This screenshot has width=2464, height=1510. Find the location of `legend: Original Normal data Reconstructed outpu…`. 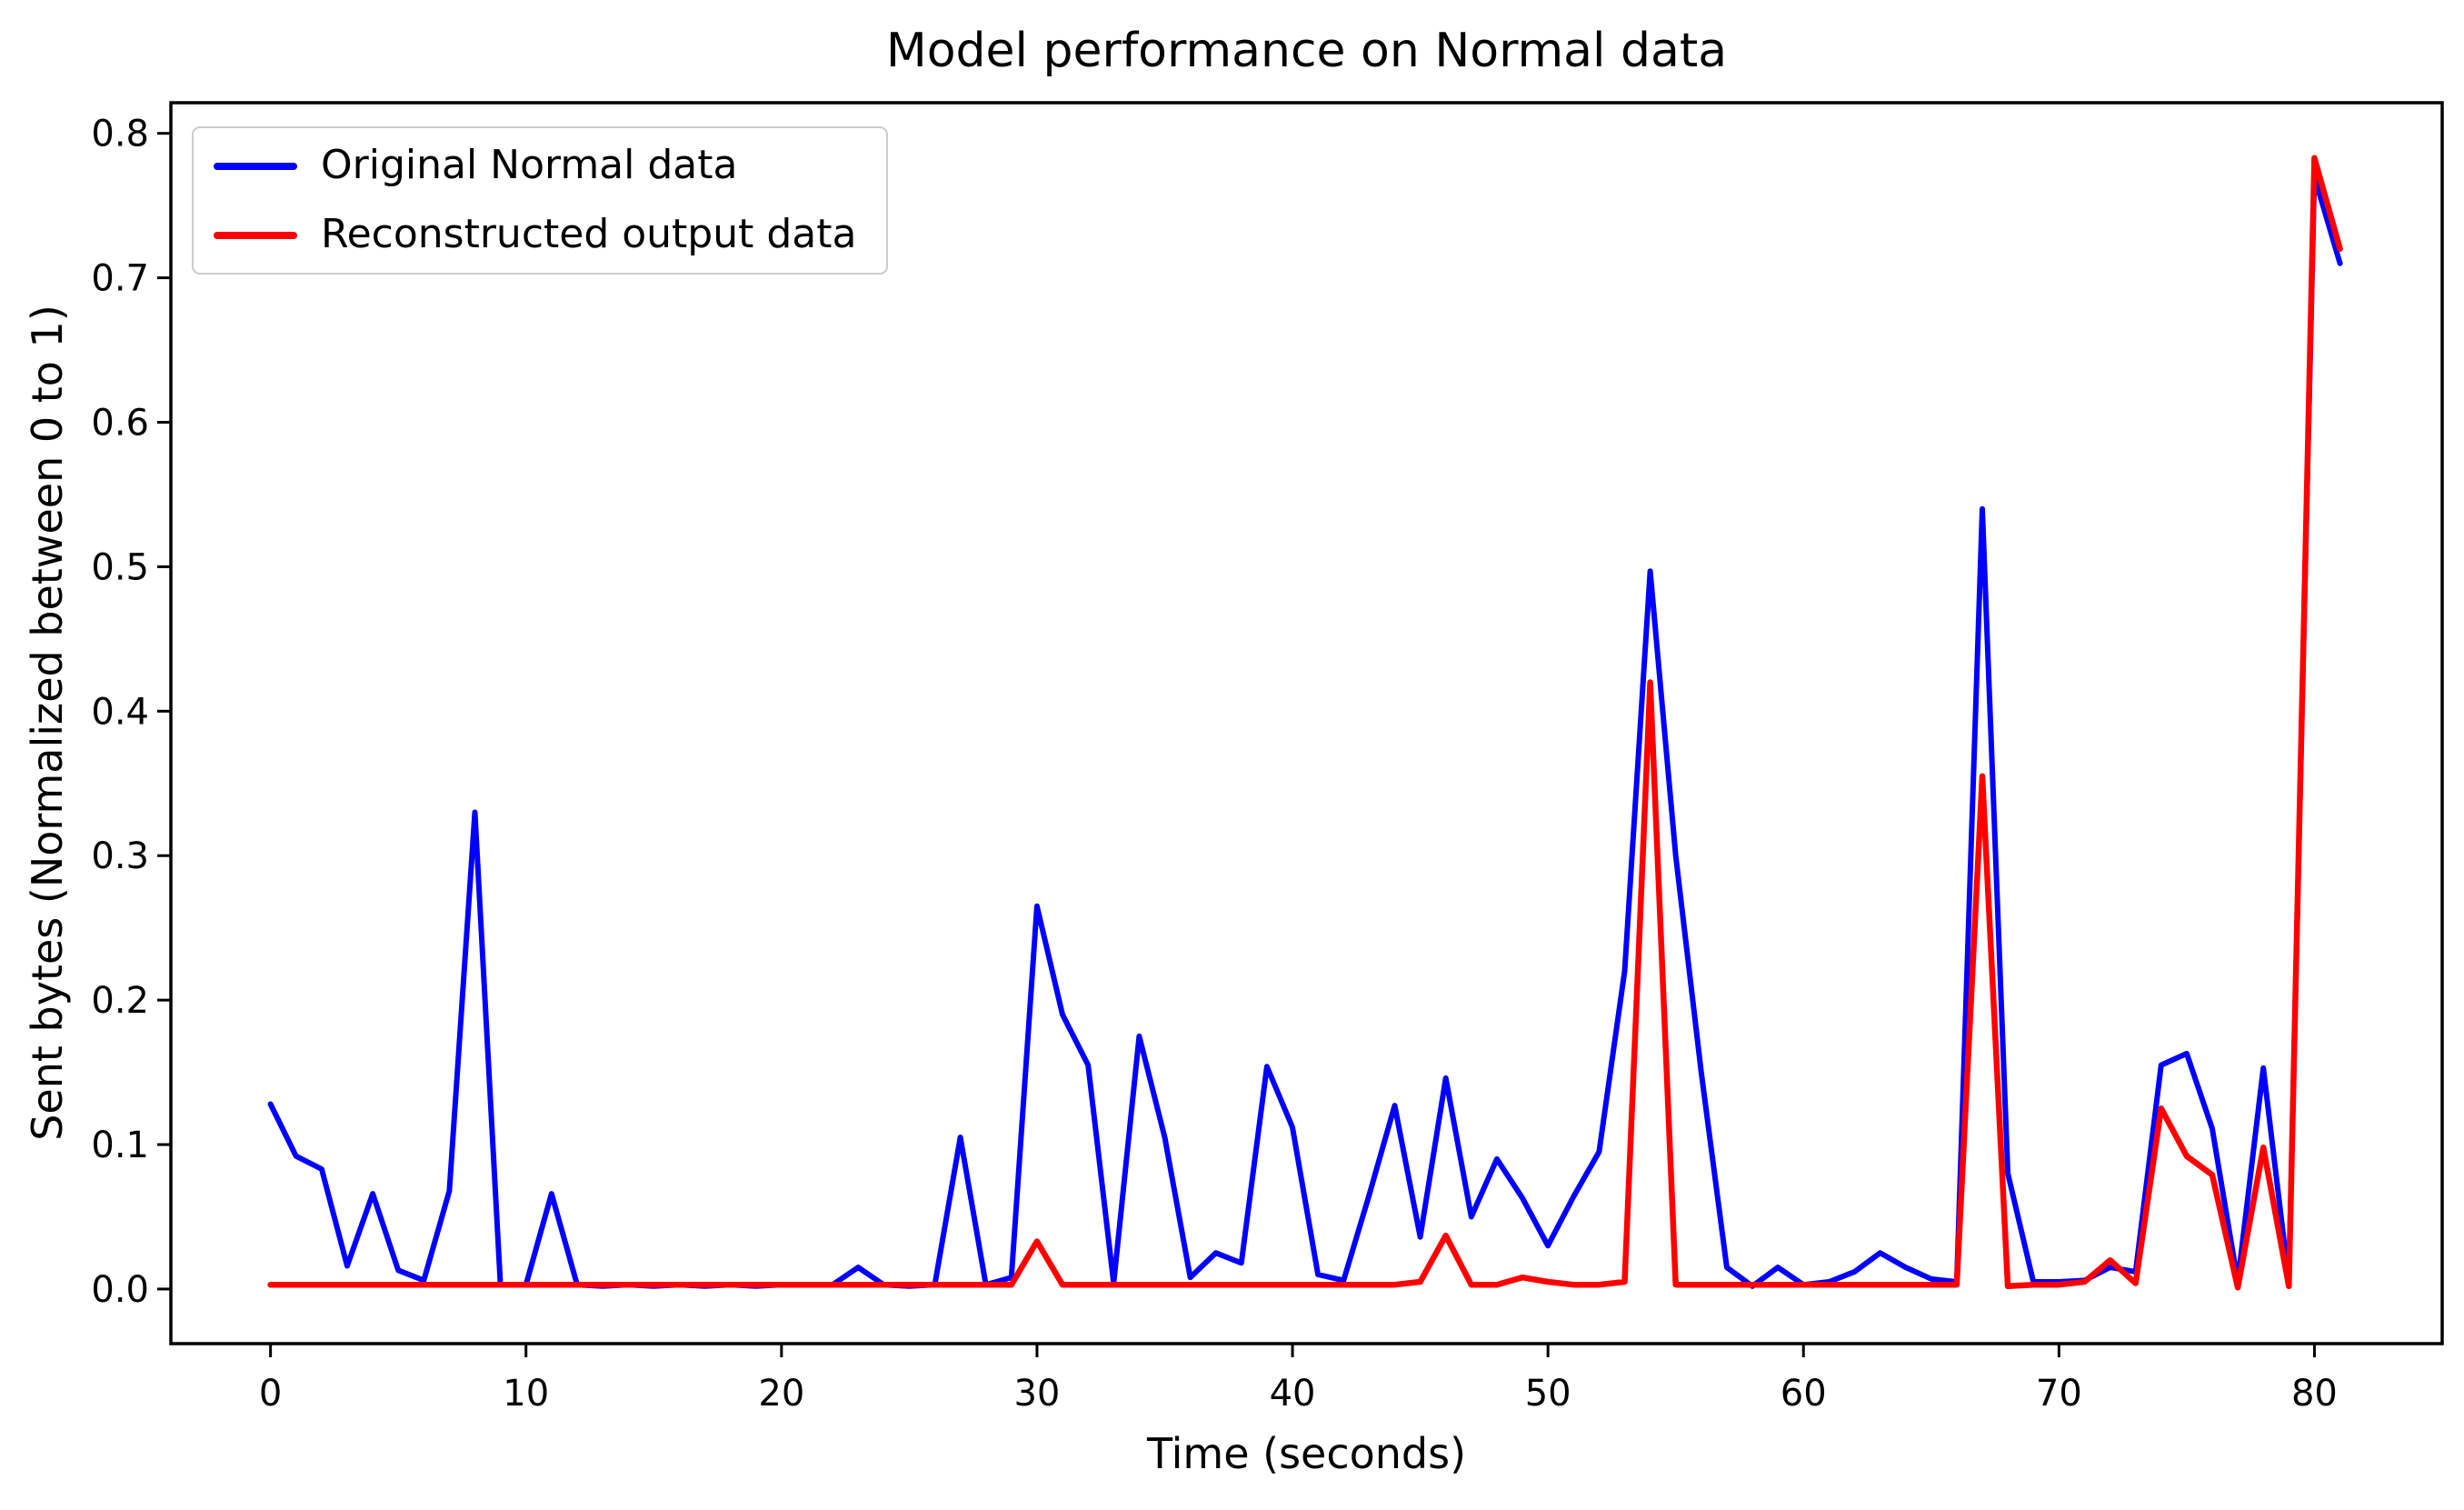

legend: Original Normal data Reconstructed outpu… is located at coordinates (540, 200).